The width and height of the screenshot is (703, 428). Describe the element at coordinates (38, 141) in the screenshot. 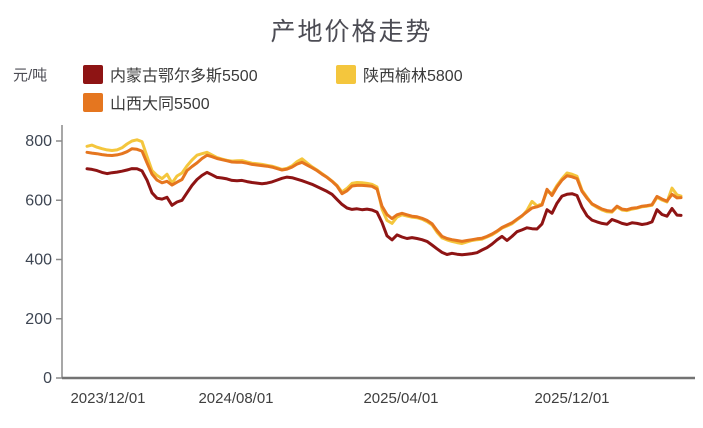

I see `y-tick-label: 800` at that location.